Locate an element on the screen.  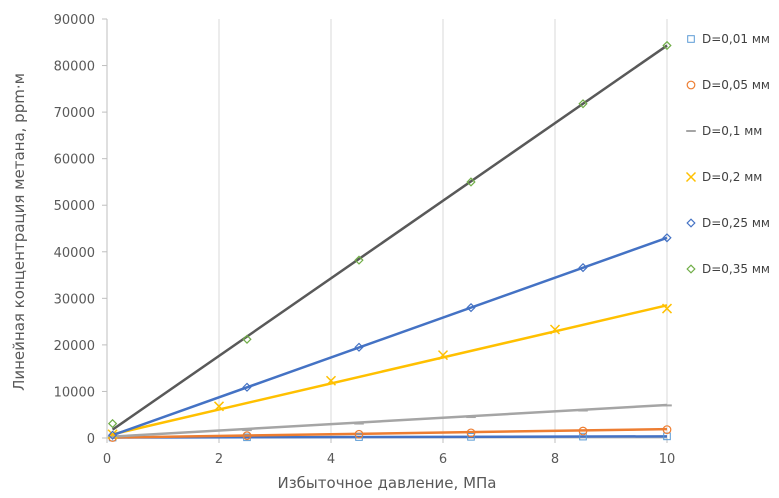
y-tick-label: 60000 is located at coordinates (74, 160).